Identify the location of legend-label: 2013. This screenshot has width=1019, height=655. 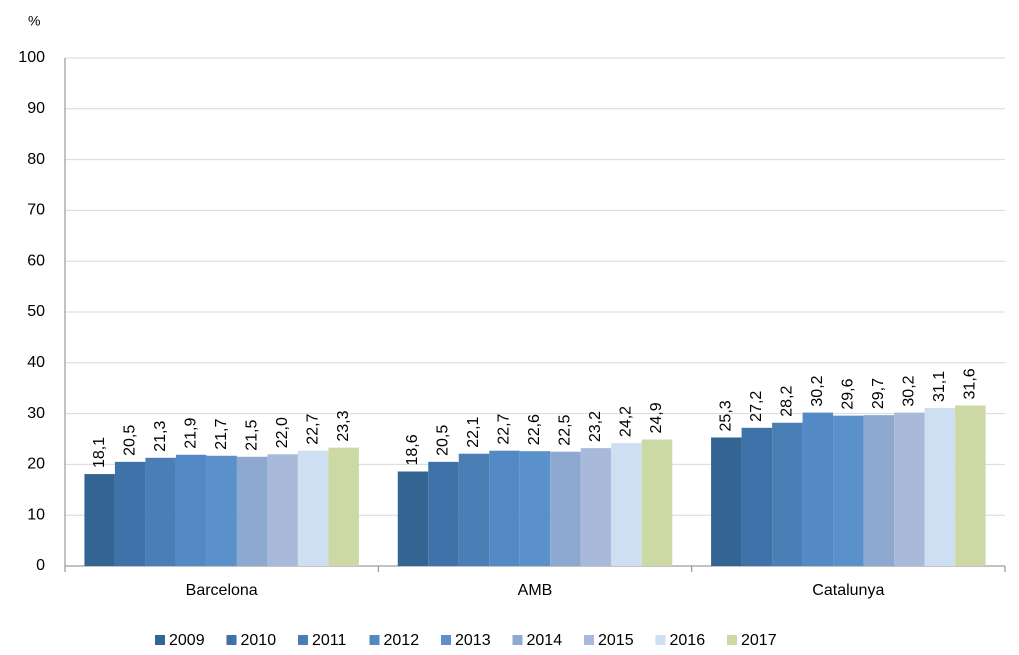
(473, 640).